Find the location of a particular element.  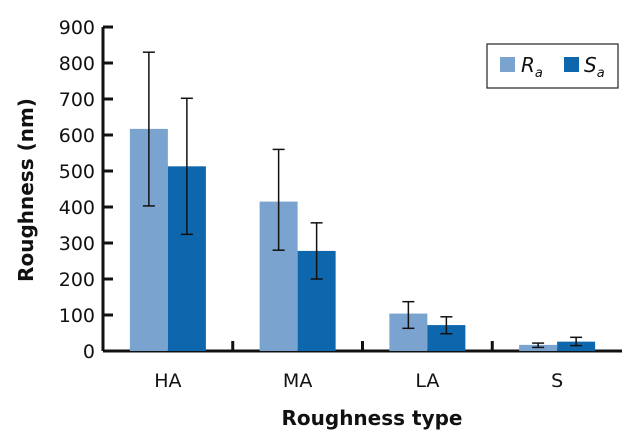

x-tick-label: MA is located at coordinates (297, 381).